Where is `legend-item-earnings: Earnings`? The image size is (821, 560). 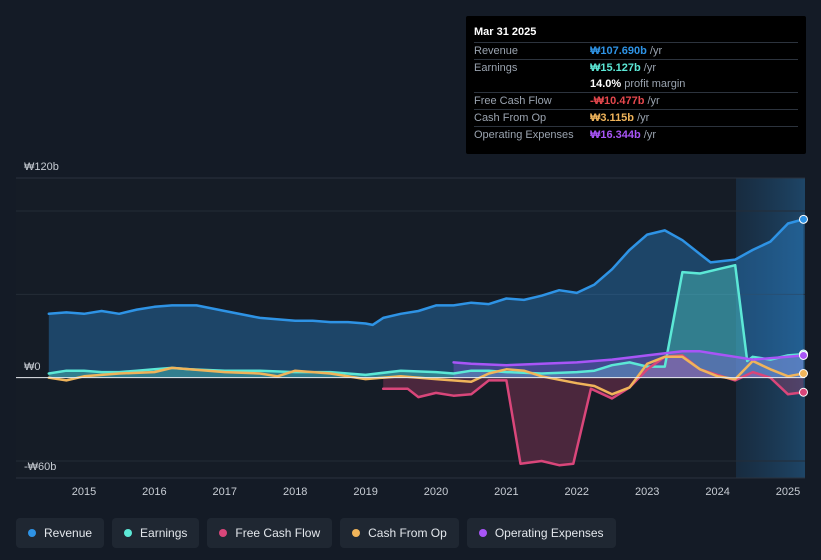
legend-item-earnings: Earnings is located at coordinates (156, 533).